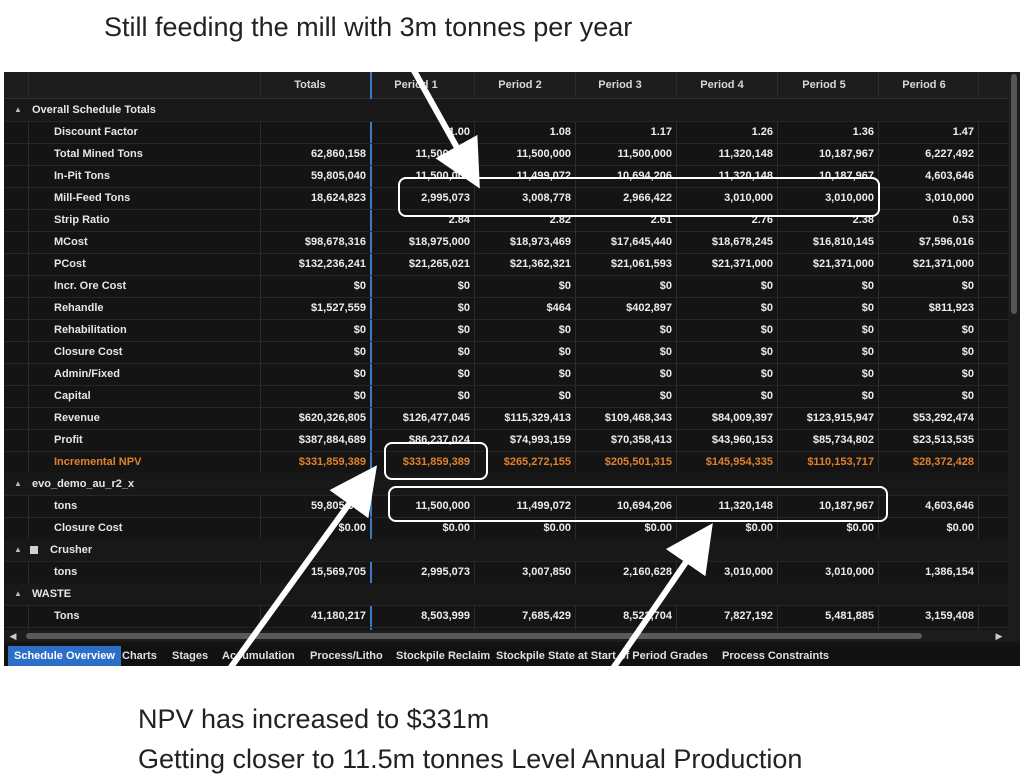  Describe the element at coordinates (644, 176) in the screenshot. I see `cell-period-3: 10,694,206` at that location.